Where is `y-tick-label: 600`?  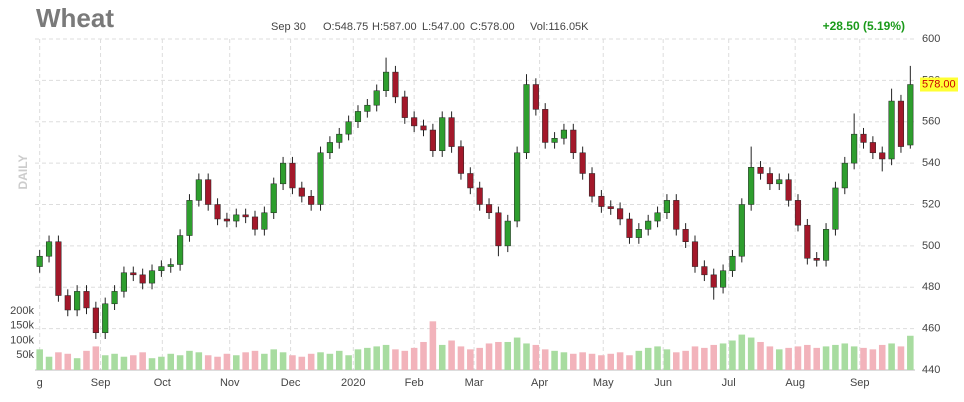
y-tick-label: 600 is located at coordinates (931, 39).